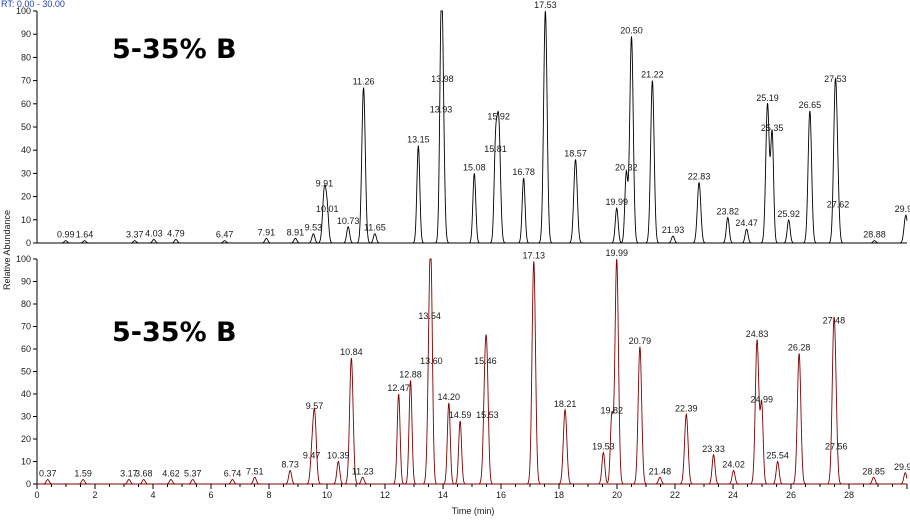  Describe the element at coordinates (603, 447) in the screenshot. I see `peak-label: 19.53` at that location.